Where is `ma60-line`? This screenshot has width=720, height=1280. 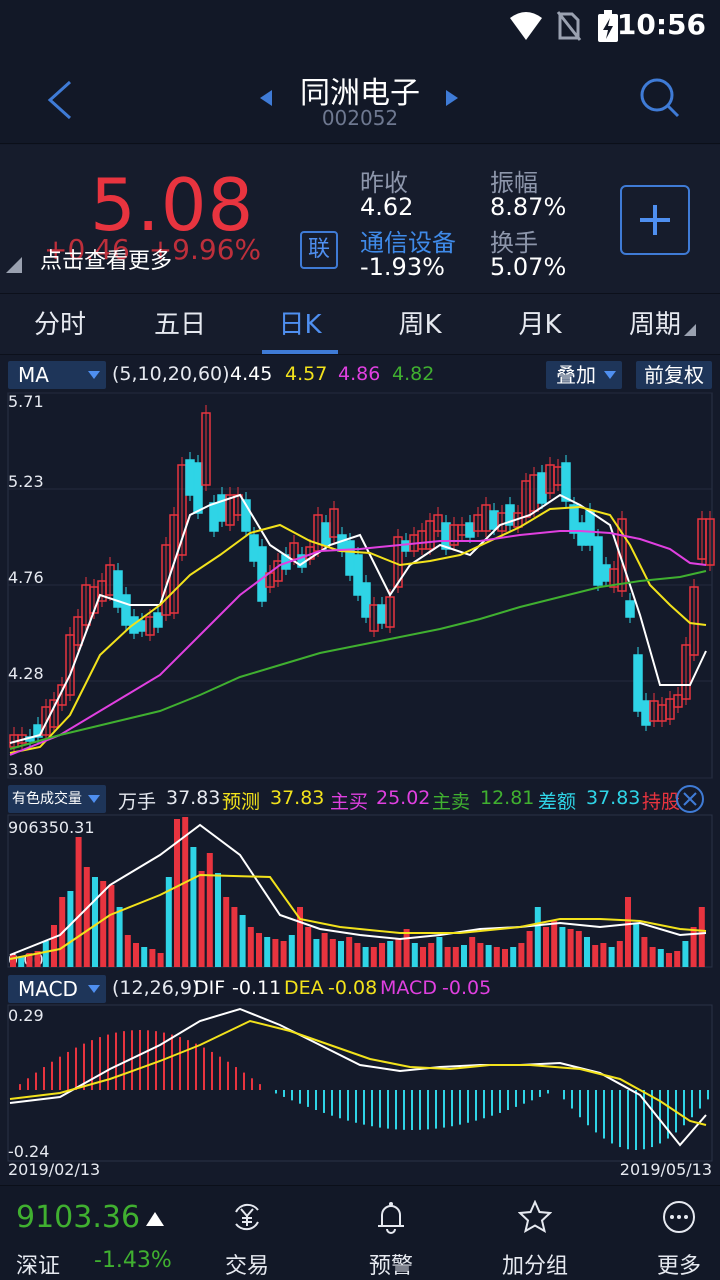 ma60-line is located at coordinates (358, 660).